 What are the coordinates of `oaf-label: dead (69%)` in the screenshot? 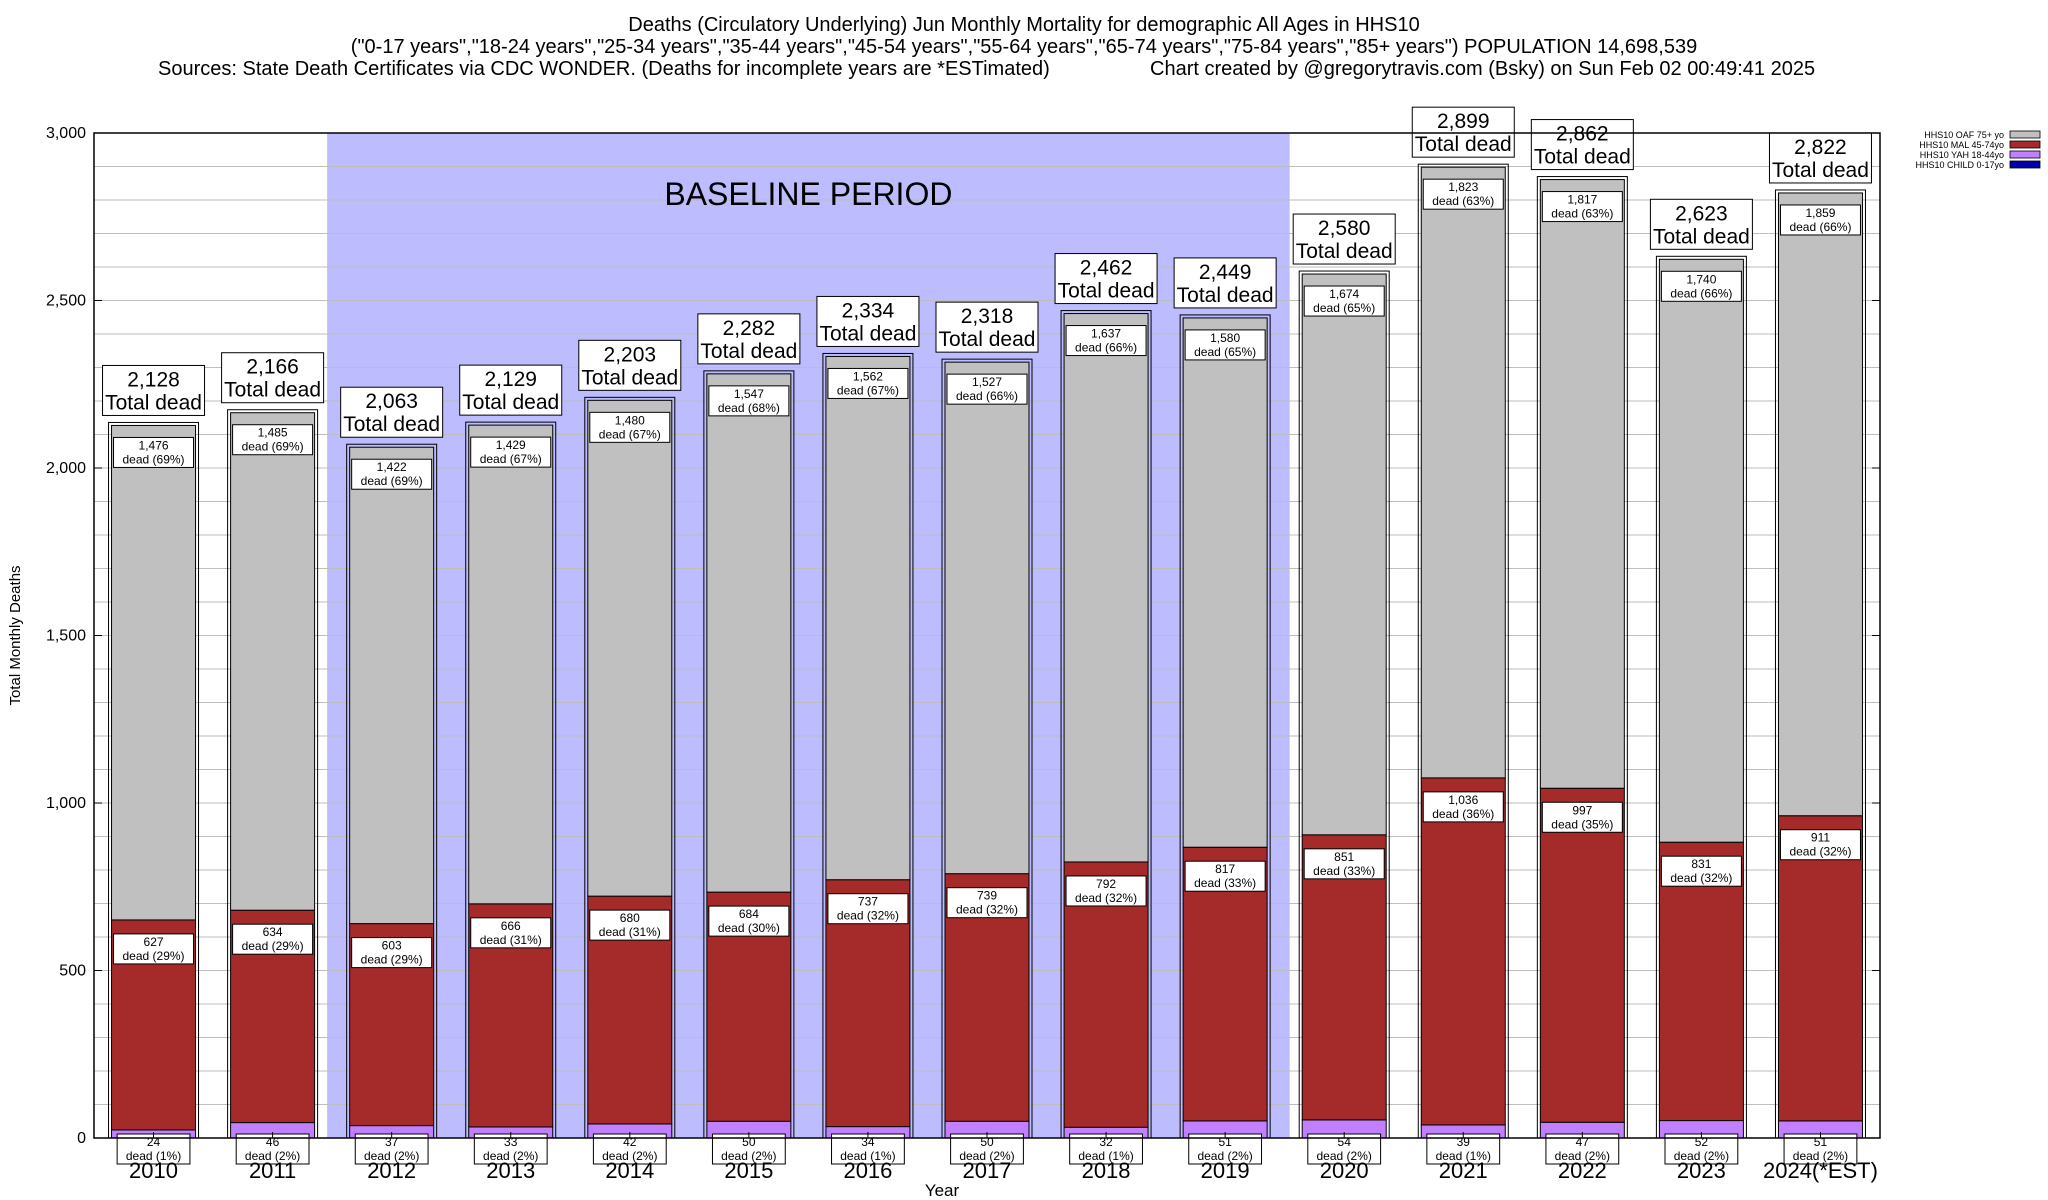 It's located at (154, 459).